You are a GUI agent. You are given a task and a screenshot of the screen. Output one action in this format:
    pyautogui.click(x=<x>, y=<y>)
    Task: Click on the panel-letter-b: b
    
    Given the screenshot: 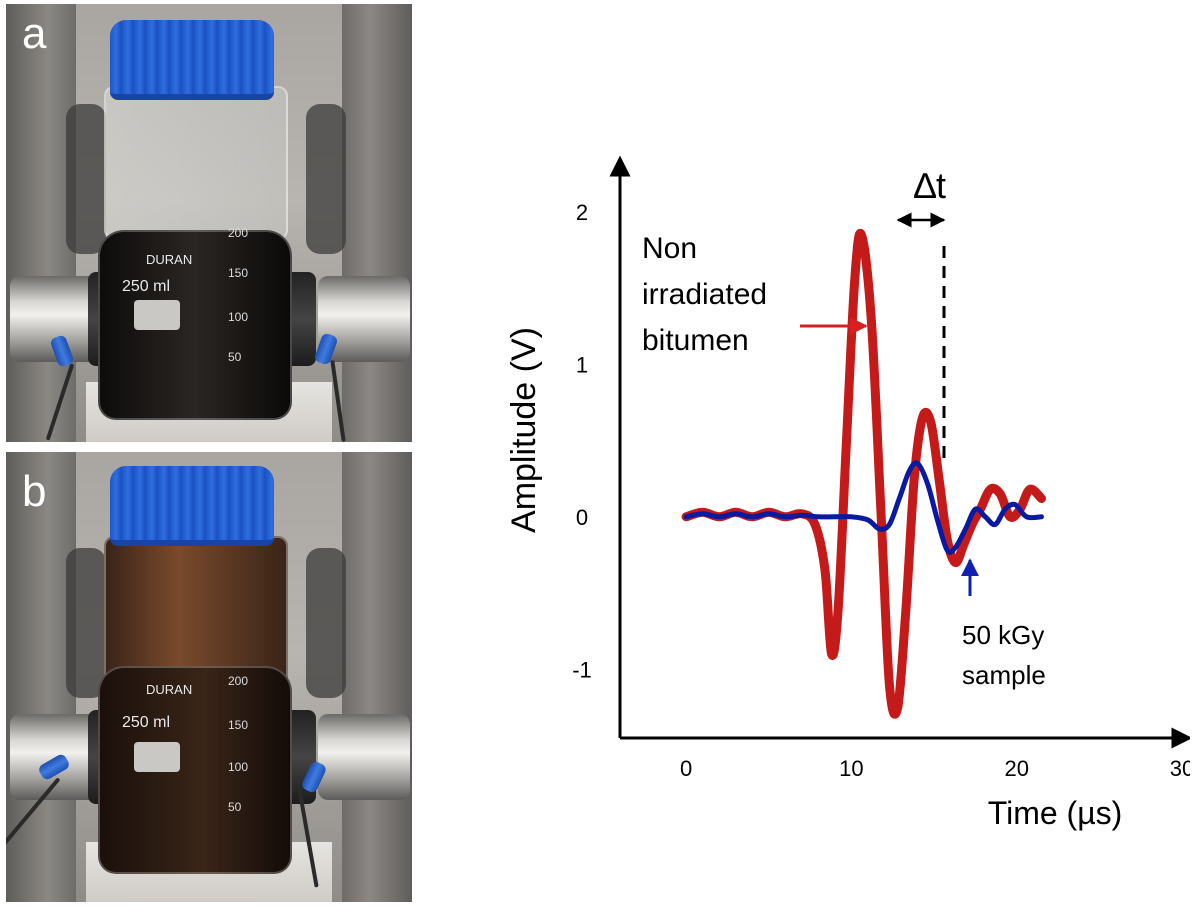 What is the action you would take?
    pyautogui.click(x=34, y=491)
    